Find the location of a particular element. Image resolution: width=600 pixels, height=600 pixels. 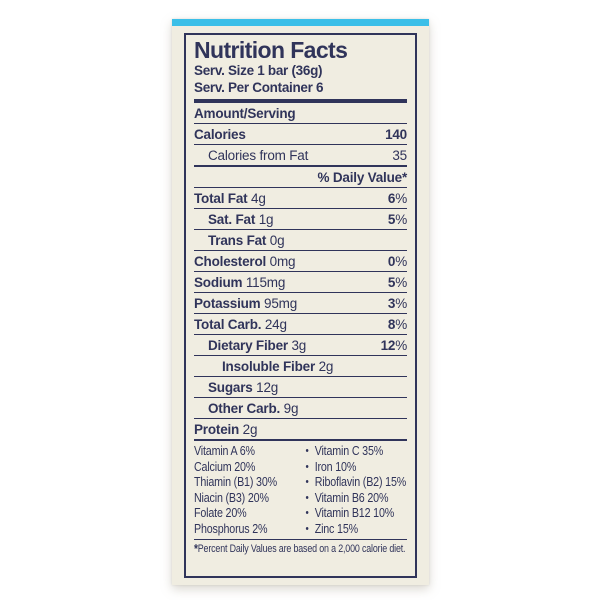

nutrient-row: Cholesterol 0mg 0% is located at coordinates (300, 261).